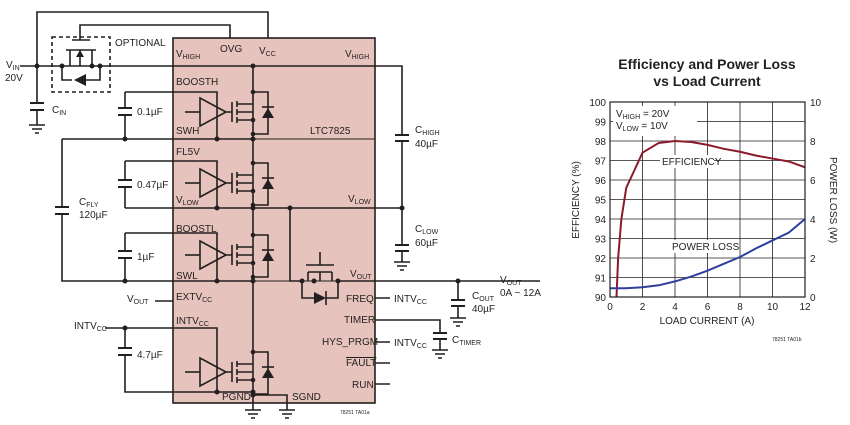  I want to click on vout-range: 0A ~ 12A, so click(520, 293).